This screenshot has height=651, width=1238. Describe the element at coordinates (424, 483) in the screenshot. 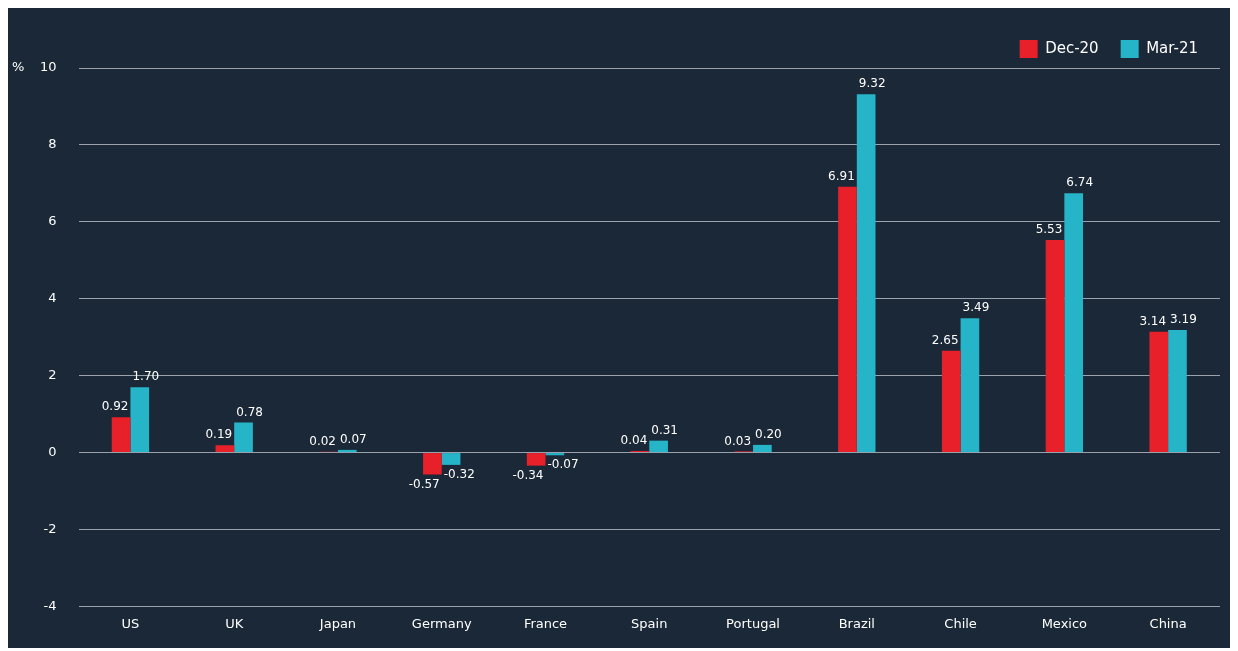

I see `data-label: -0.57` at that location.